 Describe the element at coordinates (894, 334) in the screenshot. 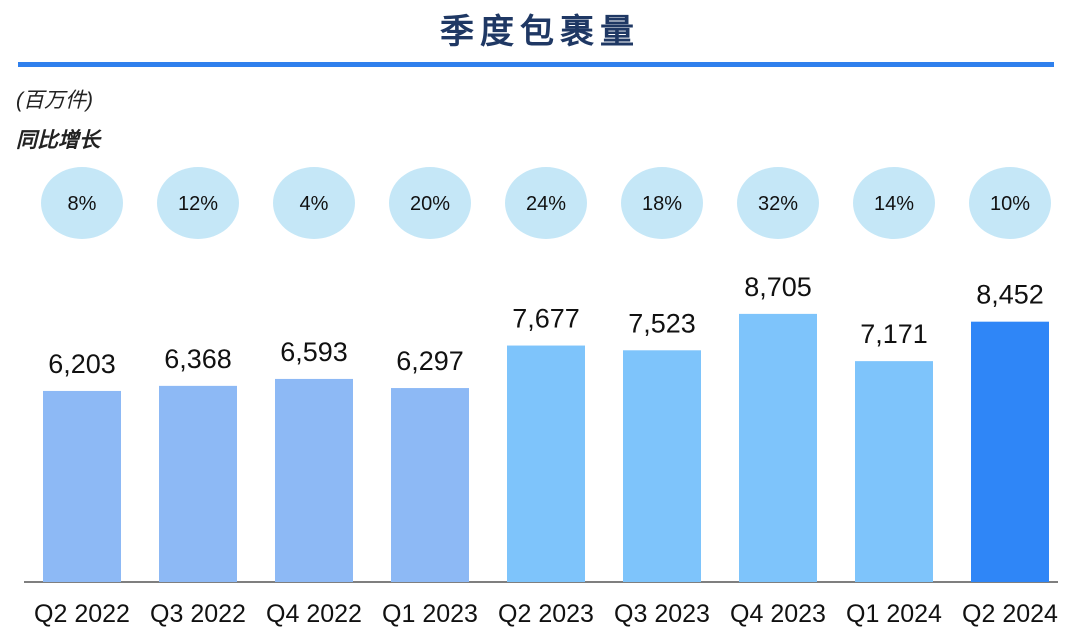

I see `bar-value-label: 7,171` at that location.